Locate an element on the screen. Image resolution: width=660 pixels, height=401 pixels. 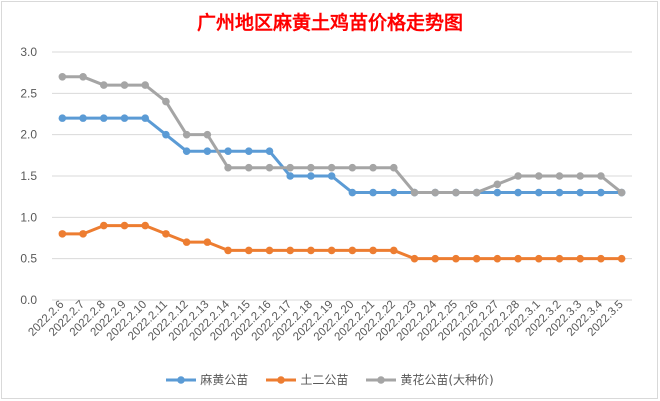
y-tick-label: 0.0 is located at coordinates (28, 300).